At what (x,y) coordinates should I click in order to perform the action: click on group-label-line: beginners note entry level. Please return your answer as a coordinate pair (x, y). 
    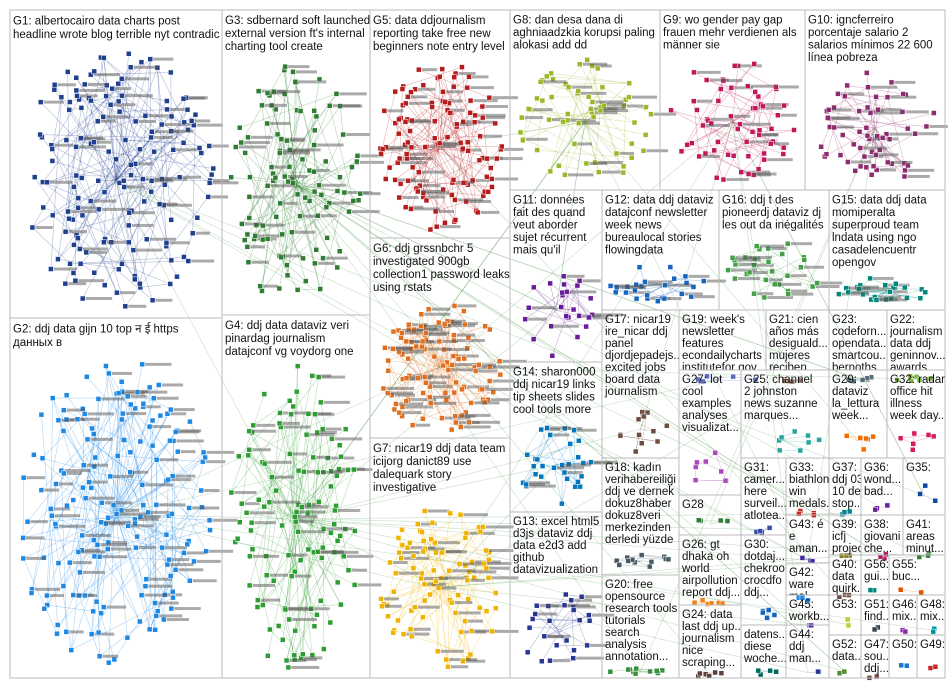
    Looking at the image, I should click on (439, 47).